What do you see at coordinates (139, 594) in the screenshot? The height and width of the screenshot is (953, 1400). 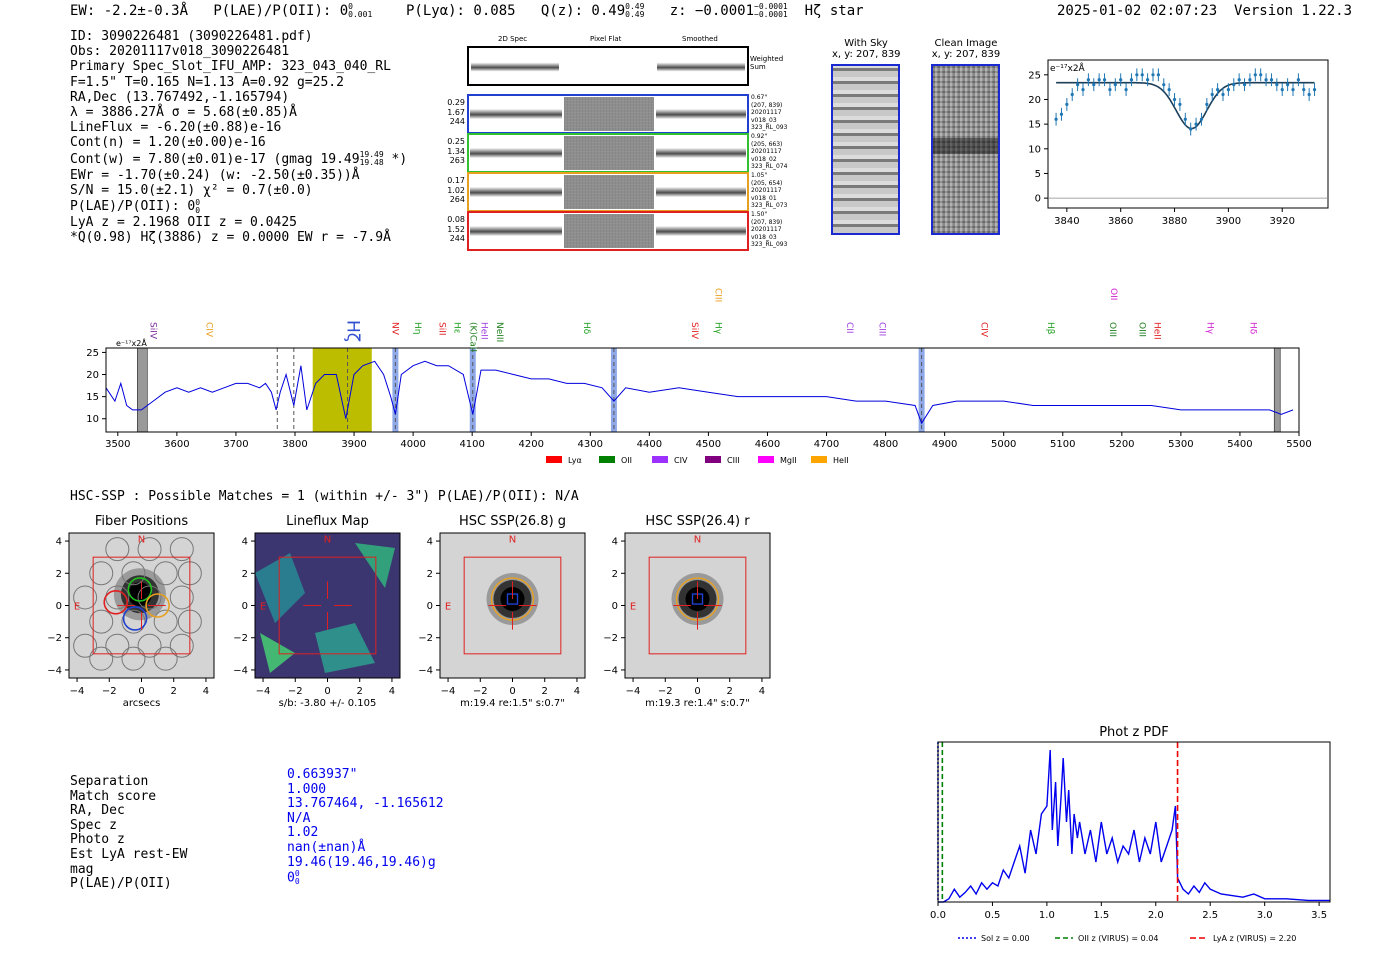 I see `hsc-source-center` at bounding box center [139, 594].